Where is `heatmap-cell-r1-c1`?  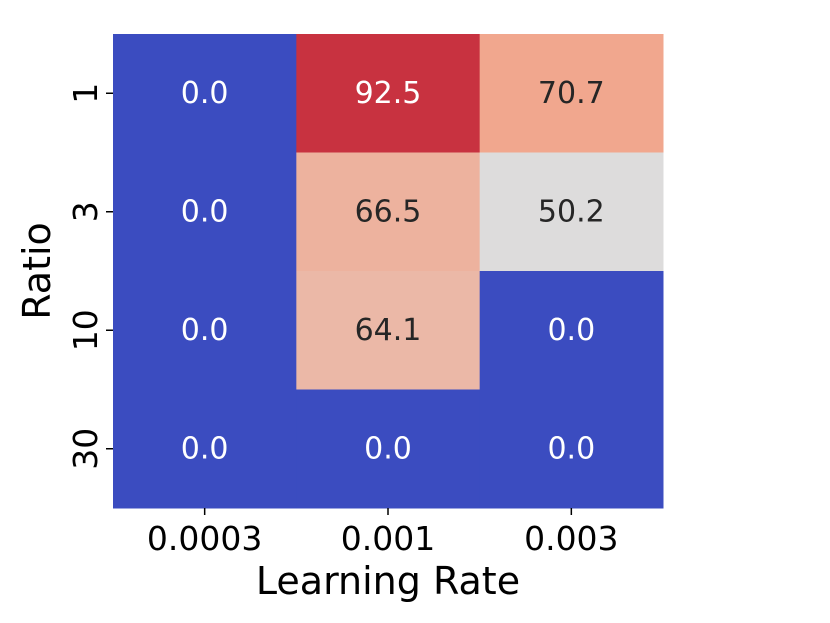 heatmap-cell-r1-c1 is located at coordinates (388, 212).